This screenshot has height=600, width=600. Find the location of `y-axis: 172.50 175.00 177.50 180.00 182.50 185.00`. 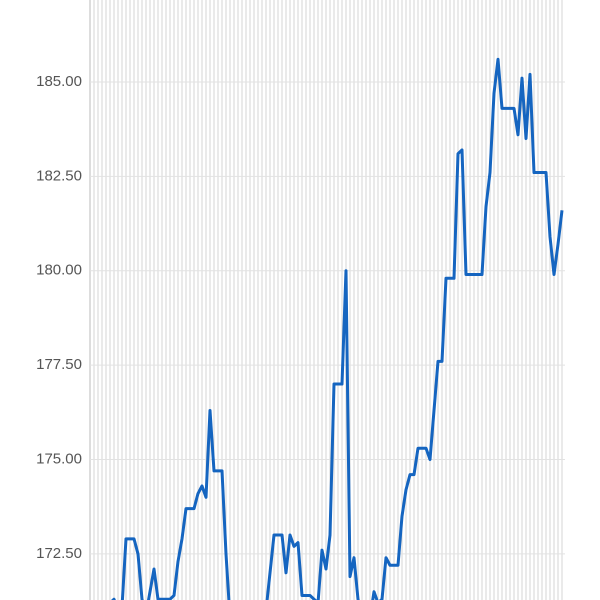

y-axis: 172.50 175.00 177.50 180.00 182.50 185.00 is located at coordinates (59, 317).